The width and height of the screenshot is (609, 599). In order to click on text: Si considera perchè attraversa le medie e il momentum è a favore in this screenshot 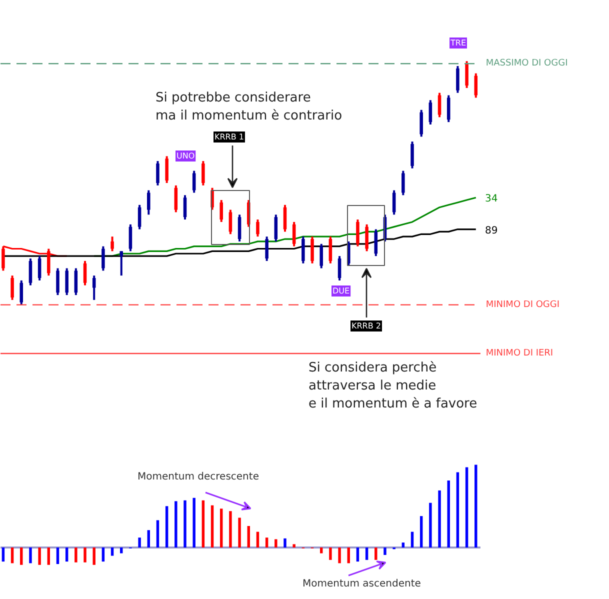, I will do `click(393, 386)`.